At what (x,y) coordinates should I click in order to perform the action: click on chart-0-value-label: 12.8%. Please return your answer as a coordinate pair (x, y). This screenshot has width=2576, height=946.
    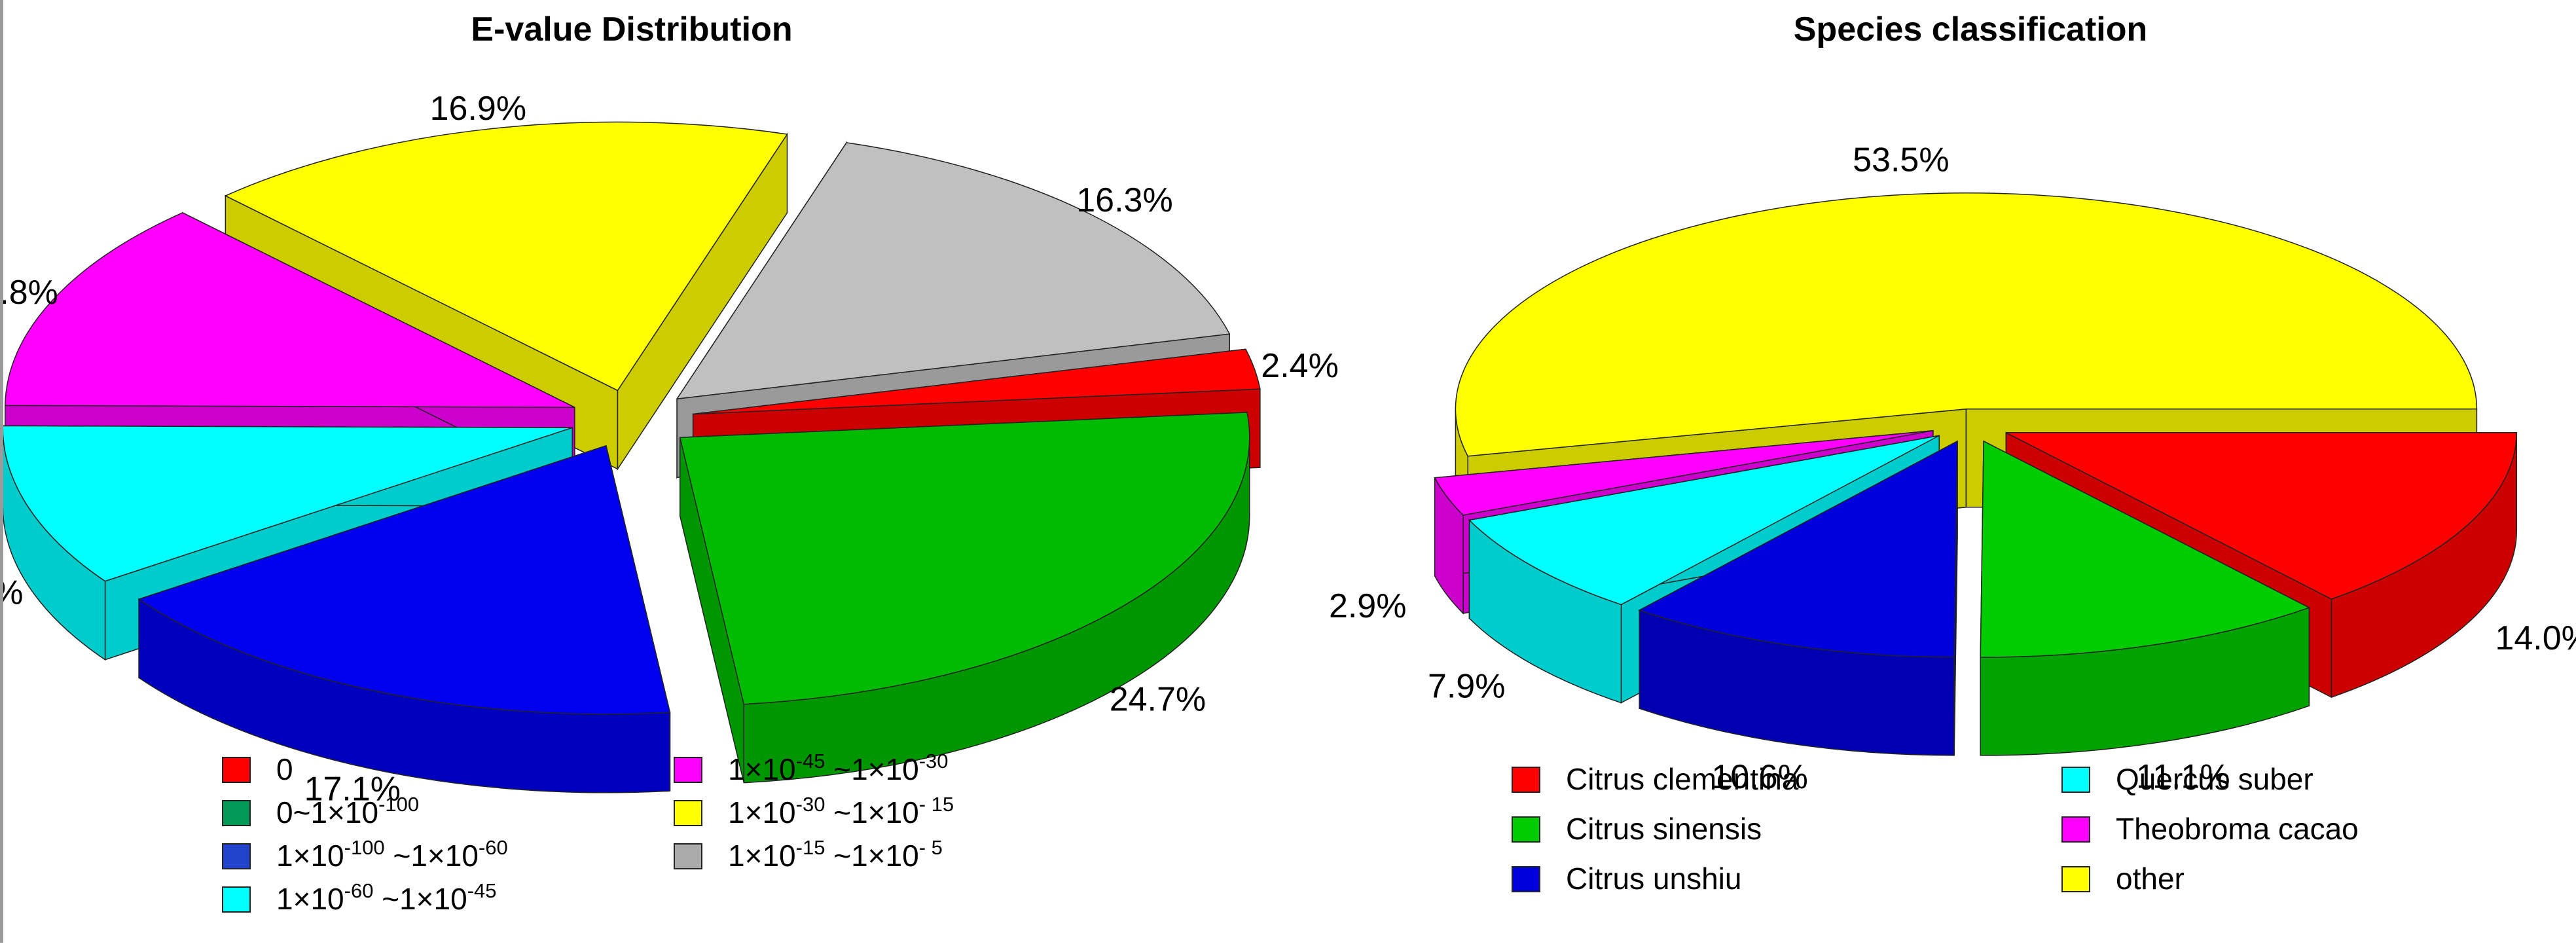
    Looking at the image, I should click on (29, 293).